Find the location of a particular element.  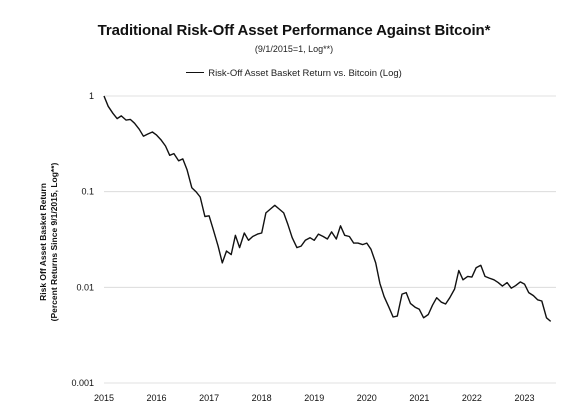

y-tick-label: 0.1 is located at coordinates (87, 192).